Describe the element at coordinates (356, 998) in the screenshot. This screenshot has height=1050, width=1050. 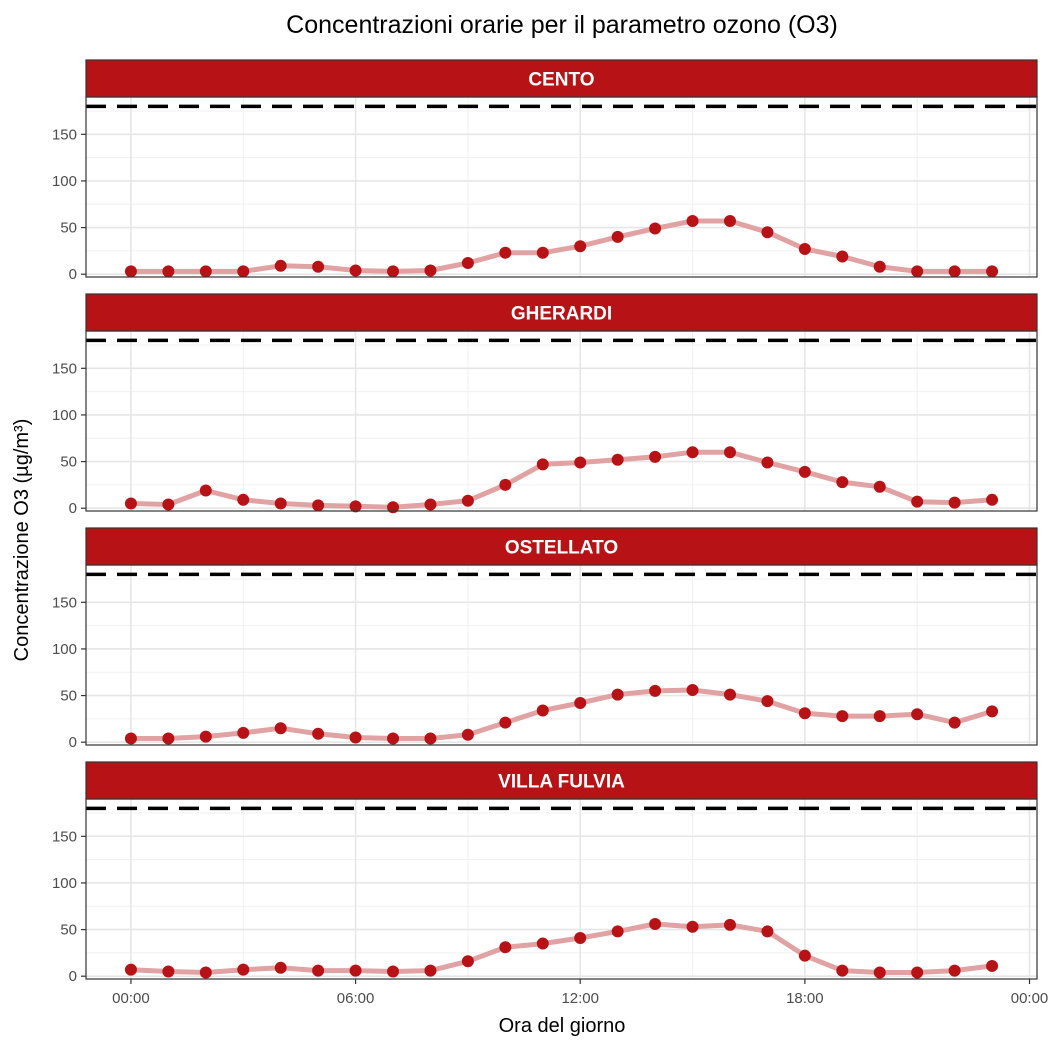
I see `x-tick-label: 06:00` at that location.